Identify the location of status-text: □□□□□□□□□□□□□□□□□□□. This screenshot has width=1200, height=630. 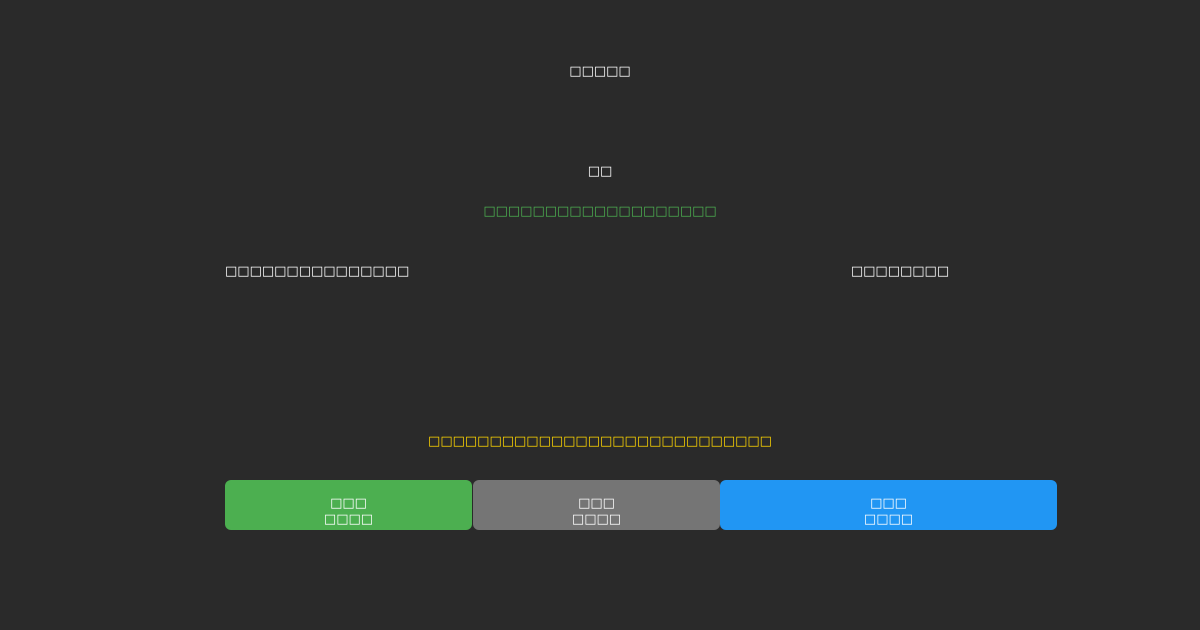
(600, 211).